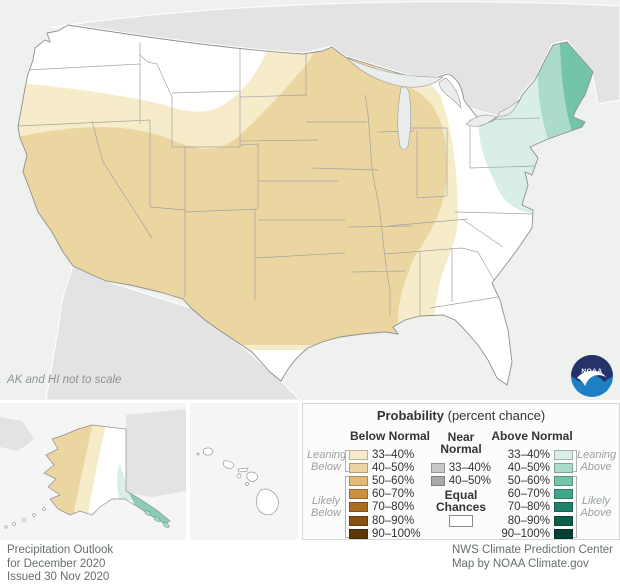  Describe the element at coordinates (461, 500) in the screenshot. I see `equal-chances-label: Equal Chances` at that location.